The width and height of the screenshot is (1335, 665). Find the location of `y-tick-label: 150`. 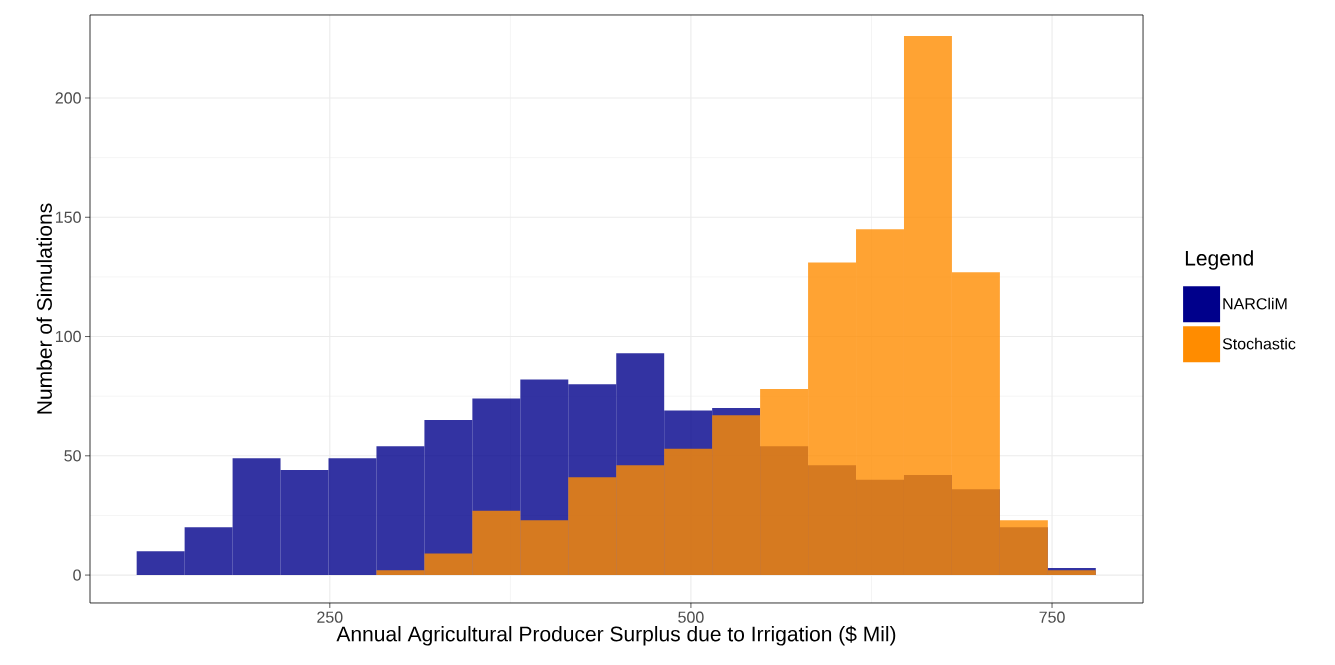

y-tick-label: 150 is located at coordinates (68, 217).